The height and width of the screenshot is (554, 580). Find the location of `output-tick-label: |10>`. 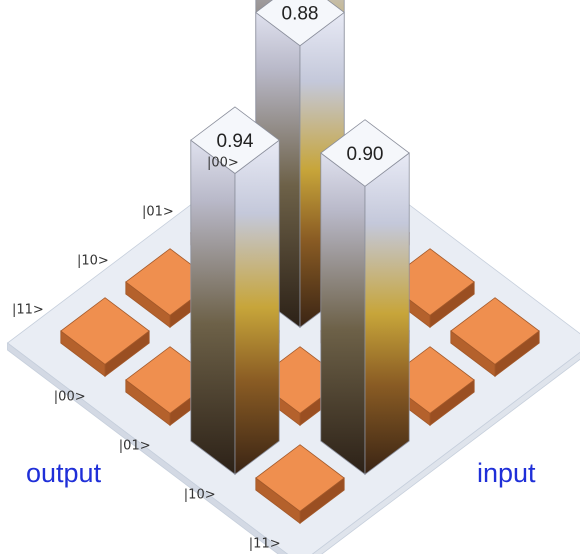

output-tick-label: |10> is located at coordinates (93, 260).